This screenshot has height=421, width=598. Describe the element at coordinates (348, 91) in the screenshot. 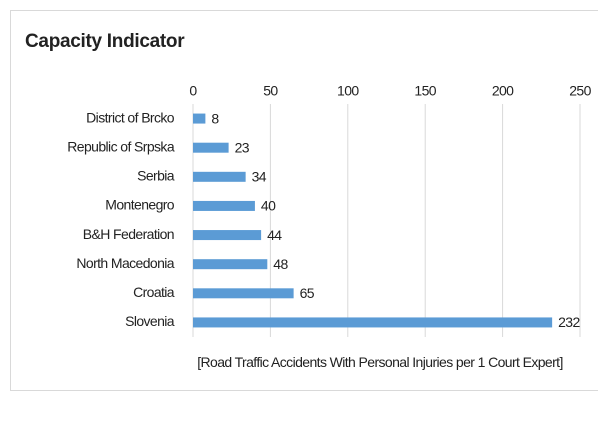

I see `x-tick-label: 100` at that location.